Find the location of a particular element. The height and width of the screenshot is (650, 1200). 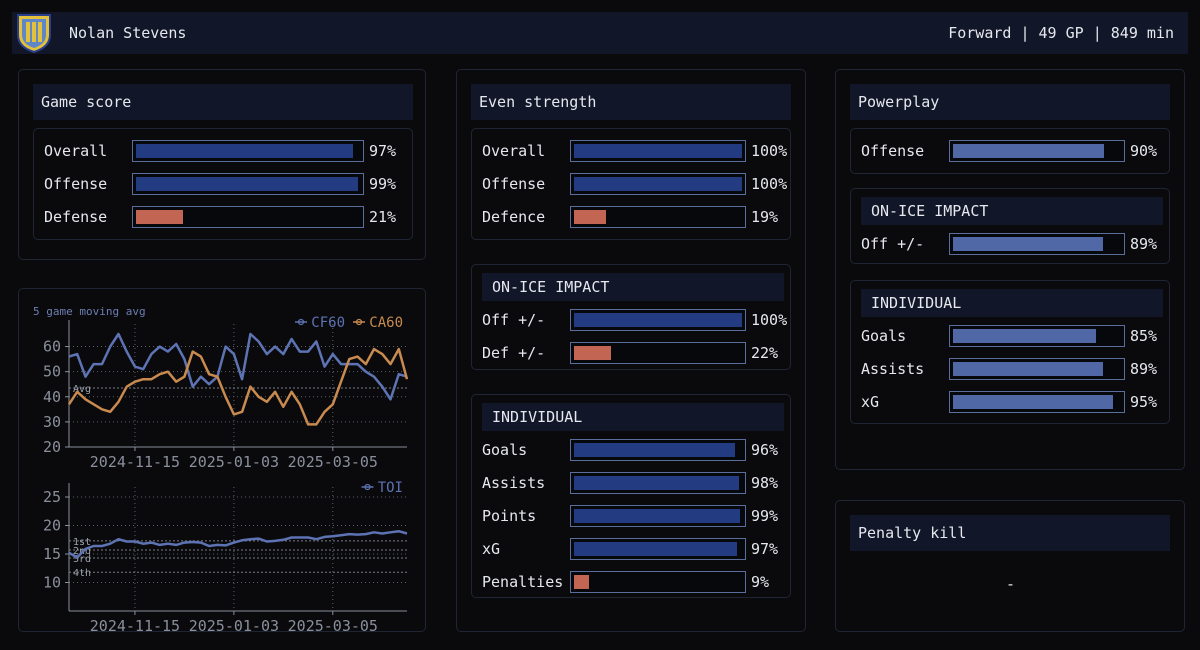

legend-label-cf60: CF60 is located at coordinates (328, 323).